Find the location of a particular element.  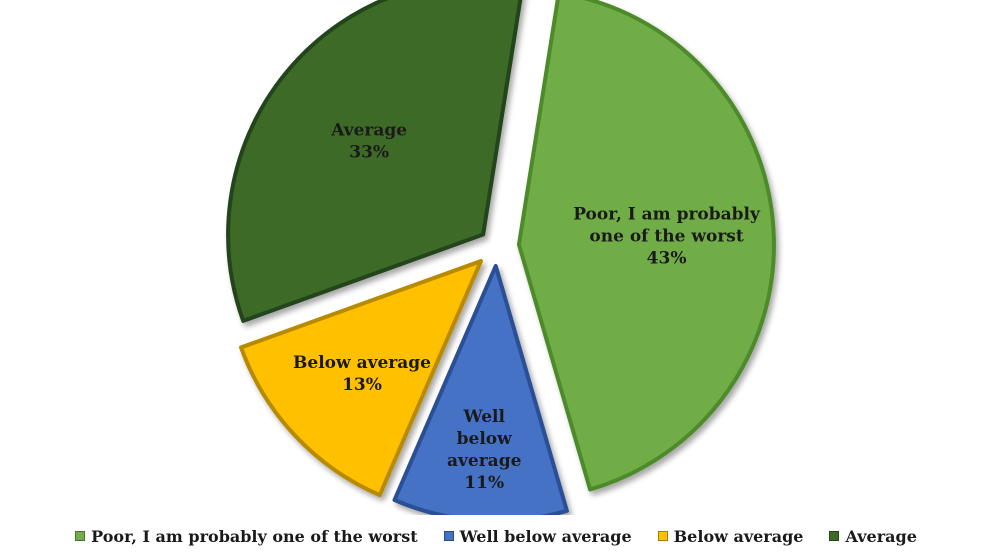

slice-label-line: Poor, I am probably is located at coordinates (667, 214).